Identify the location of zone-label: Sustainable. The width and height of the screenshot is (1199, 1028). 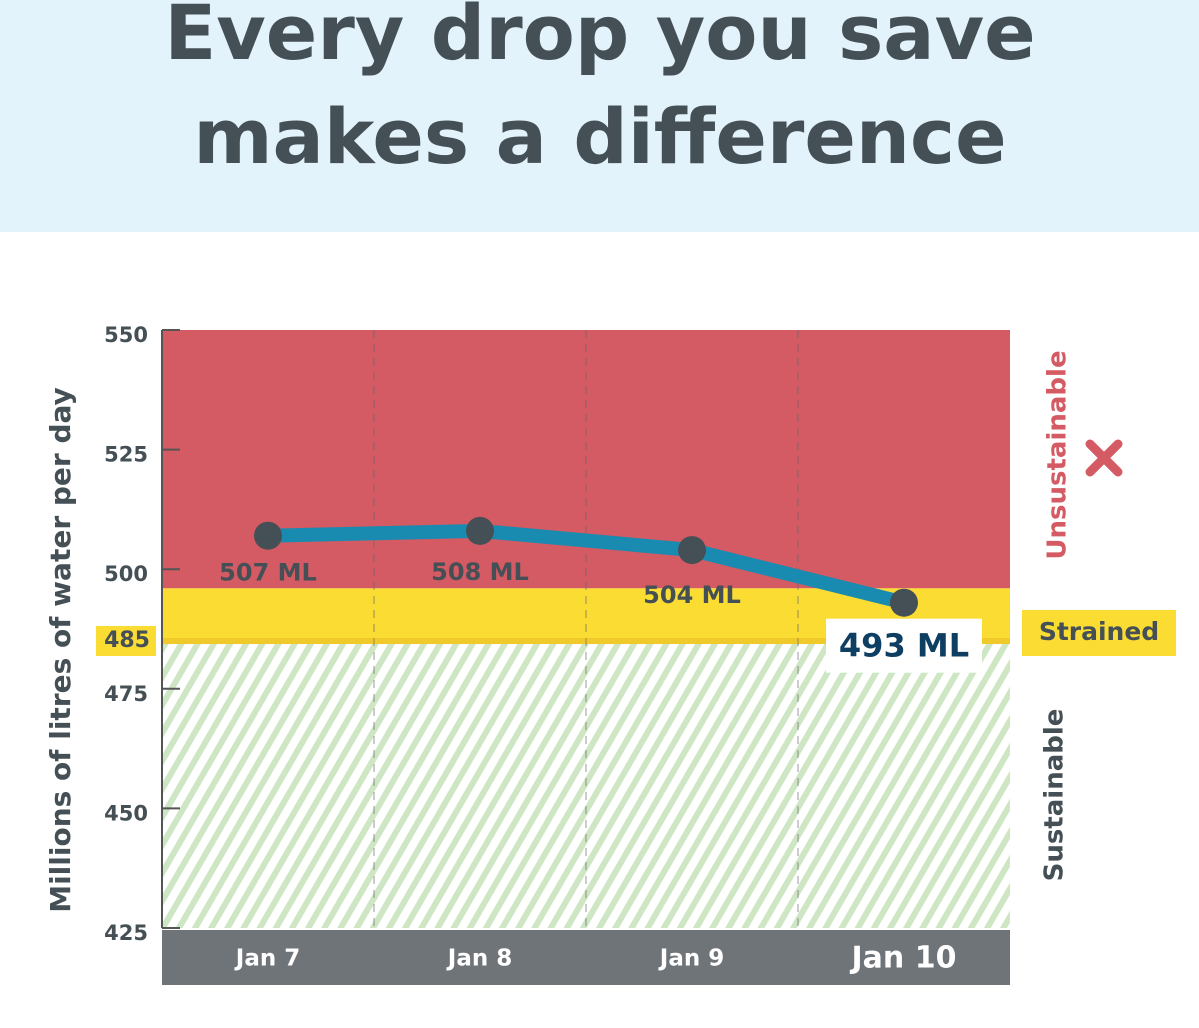
(1055, 795).